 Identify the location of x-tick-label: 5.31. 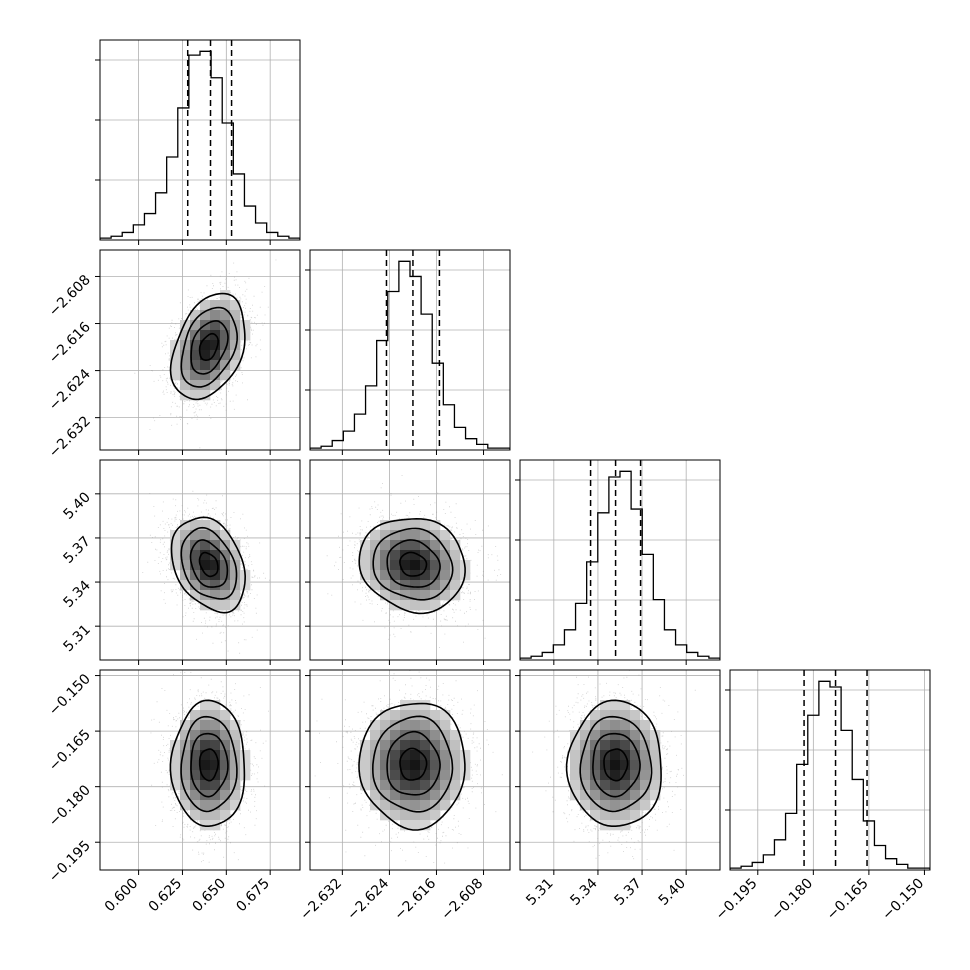
(539, 892).